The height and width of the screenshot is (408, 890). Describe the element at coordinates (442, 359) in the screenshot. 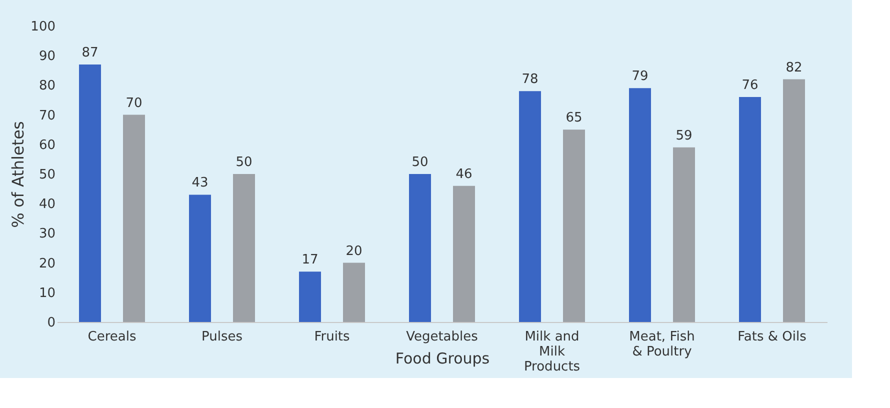

I see `x-axis-title: Food Groups` at that location.